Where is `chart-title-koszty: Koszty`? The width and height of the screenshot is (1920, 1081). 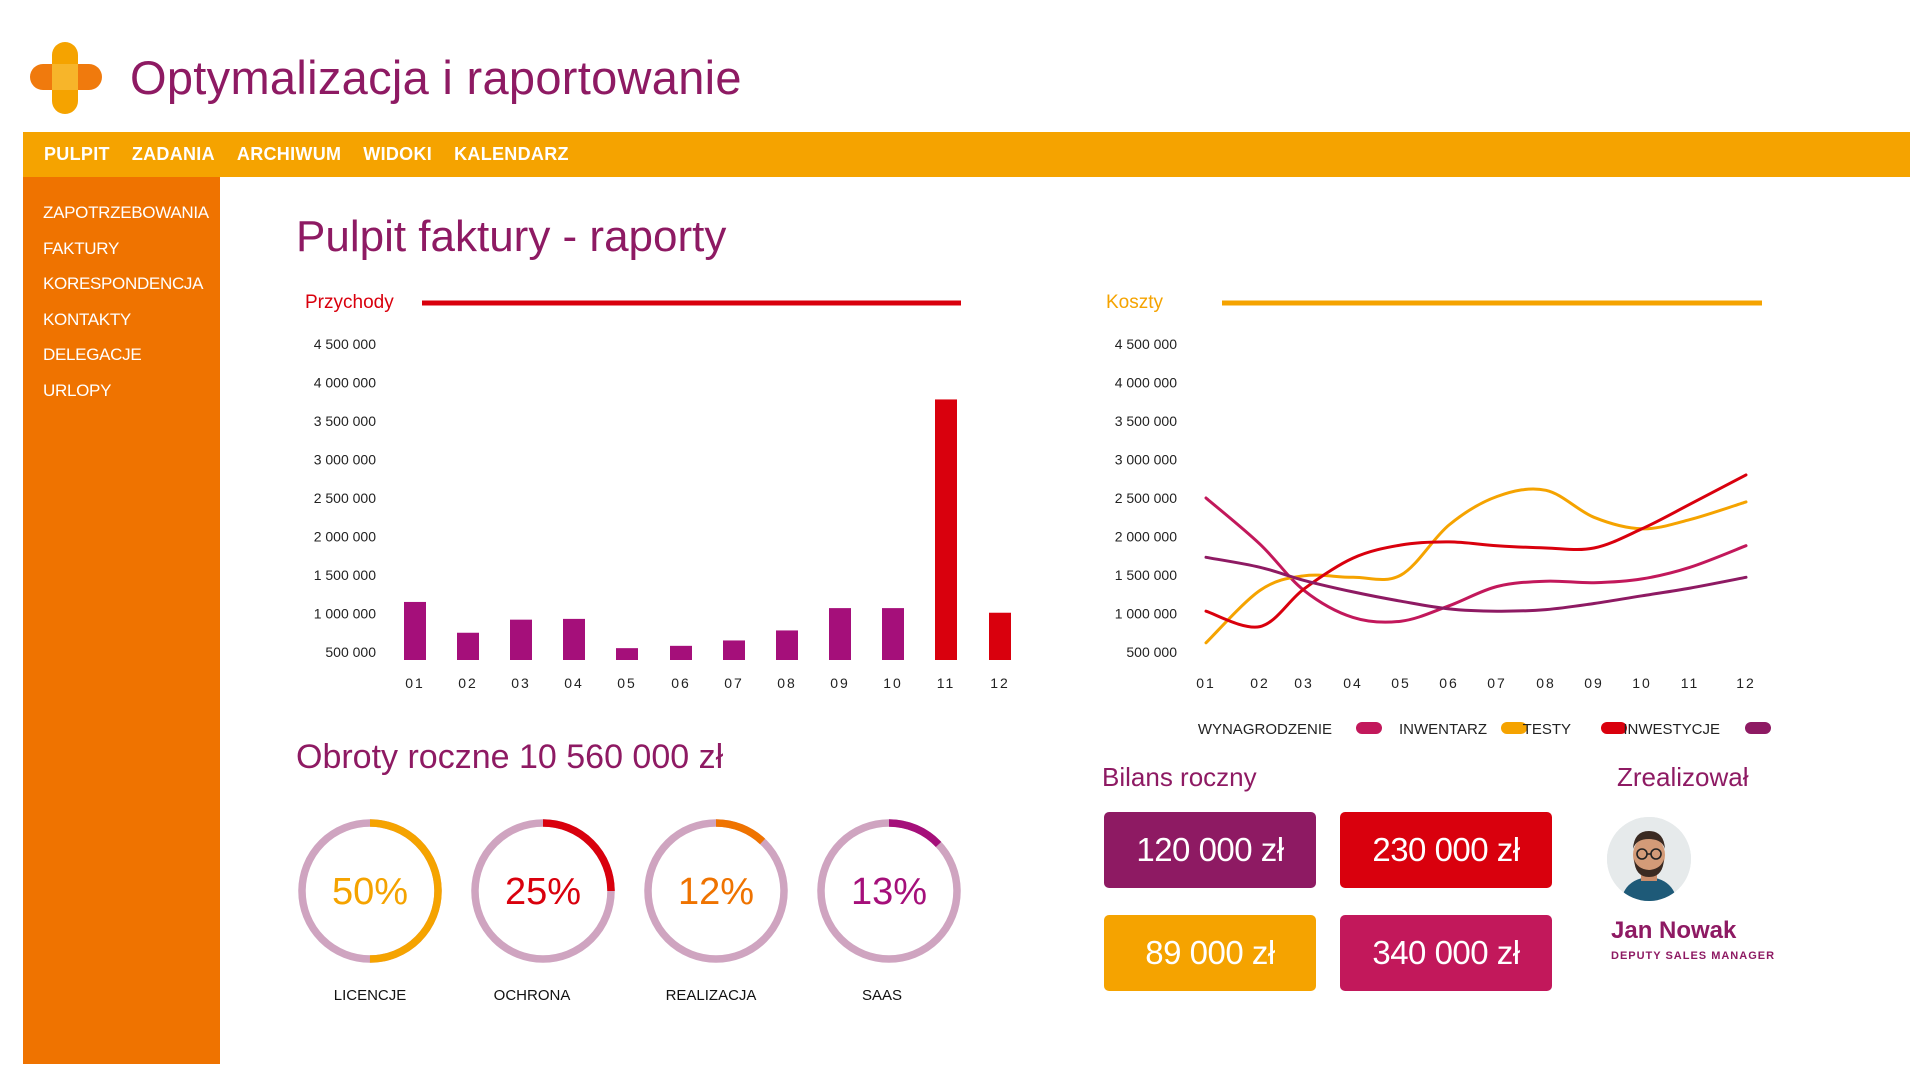 chart-title-koszty: Koszty is located at coordinates (1135, 302).